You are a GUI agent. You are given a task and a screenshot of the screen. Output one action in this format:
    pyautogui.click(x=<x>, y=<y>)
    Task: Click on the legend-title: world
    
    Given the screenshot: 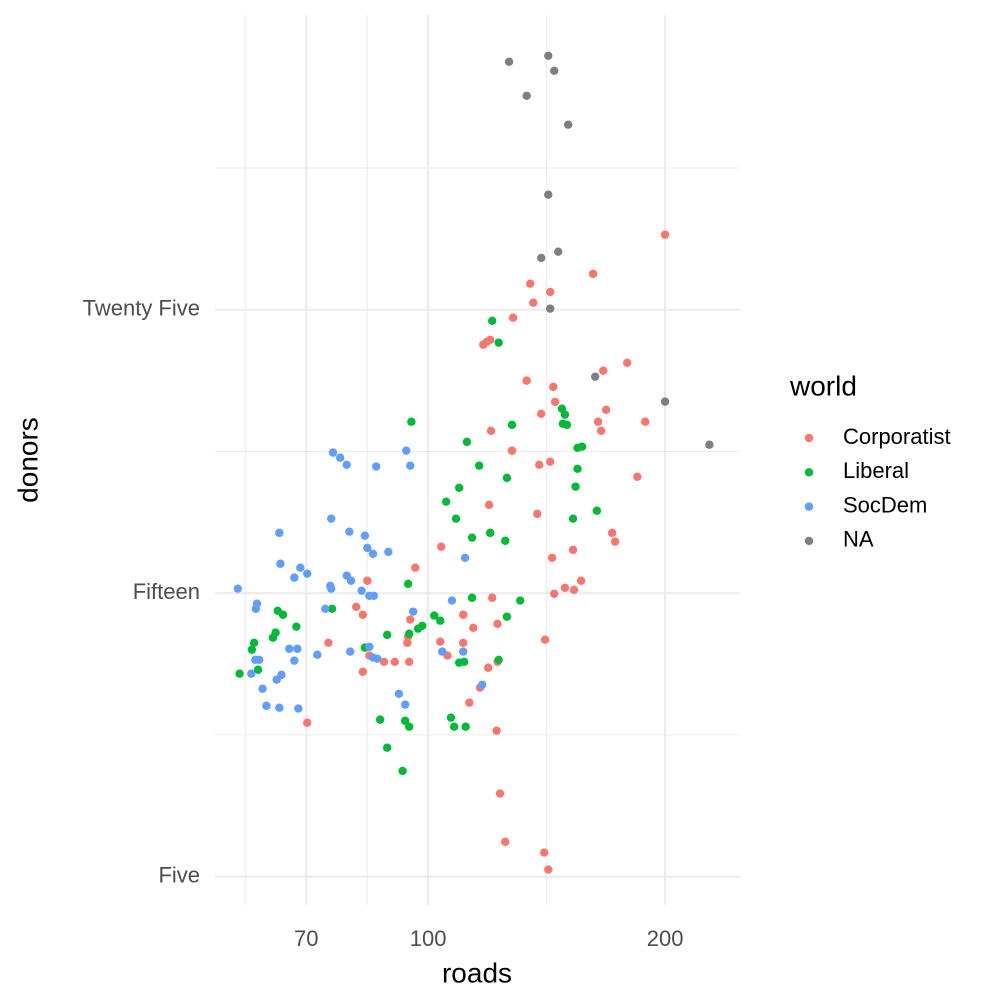 What is the action you would take?
    pyautogui.click(x=823, y=385)
    